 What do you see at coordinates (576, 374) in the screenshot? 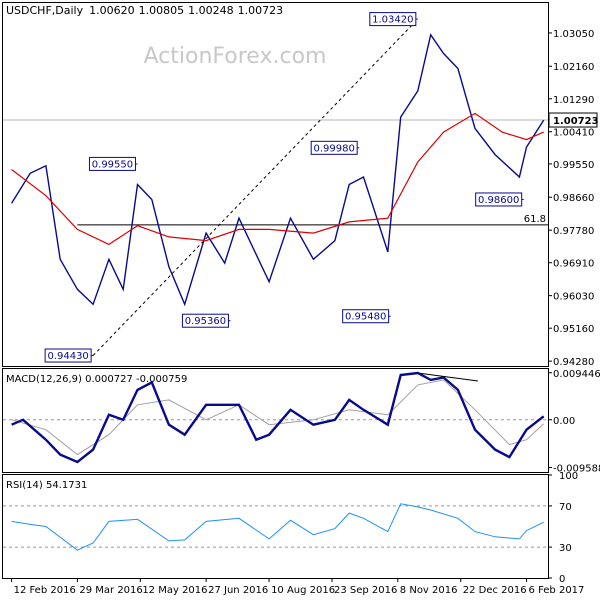
I see `macd-axis-label: 0.009446` at bounding box center [576, 374].